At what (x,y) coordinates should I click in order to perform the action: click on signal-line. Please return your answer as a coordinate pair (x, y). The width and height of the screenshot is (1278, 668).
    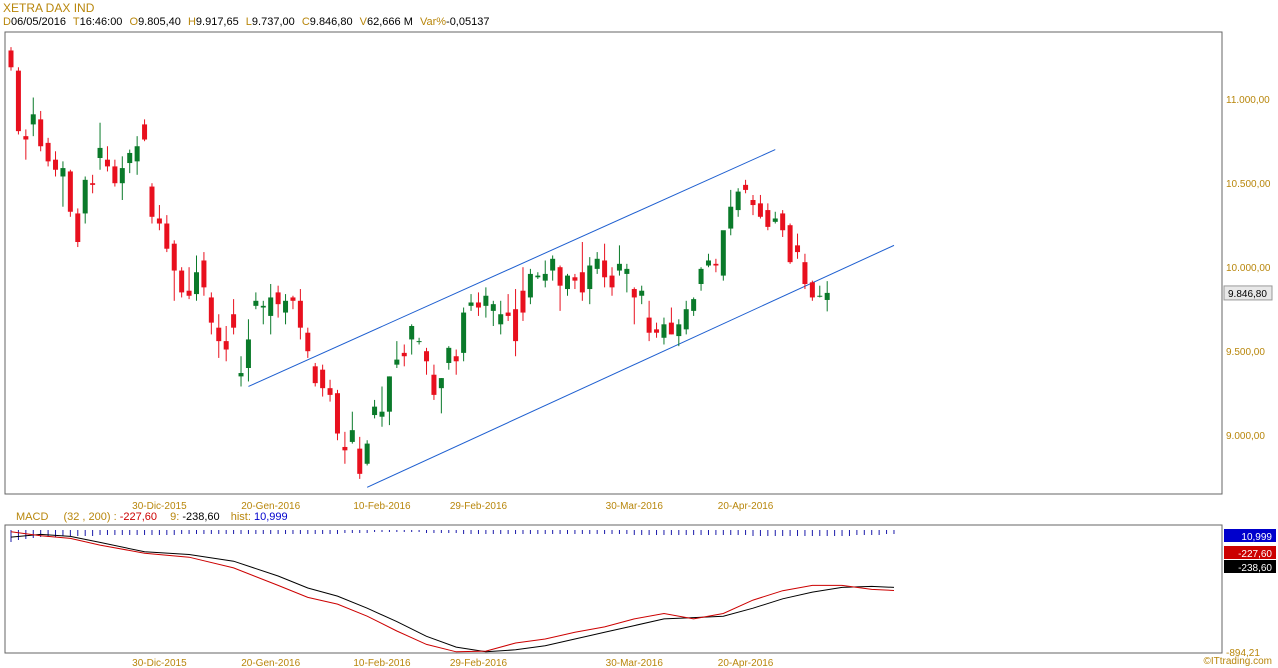
    Looking at the image, I should click on (452, 593).